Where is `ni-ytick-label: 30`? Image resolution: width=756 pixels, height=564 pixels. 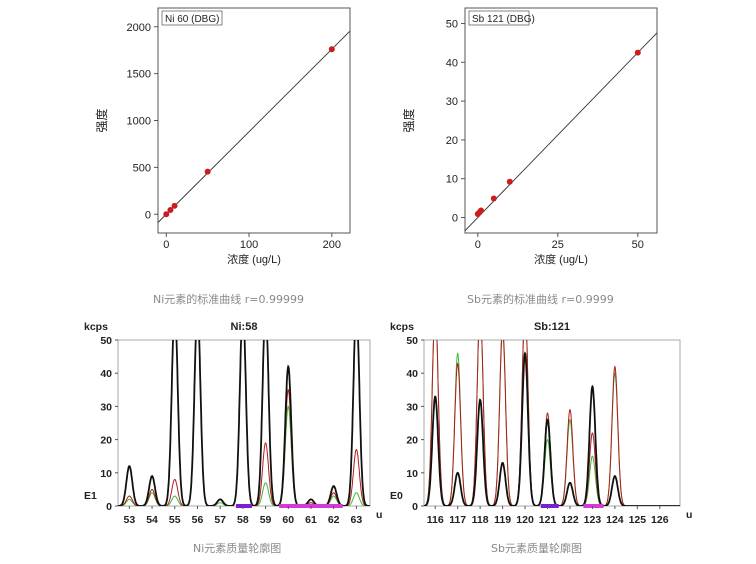 ni-ytick-label: 30 is located at coordinates (106, 407).